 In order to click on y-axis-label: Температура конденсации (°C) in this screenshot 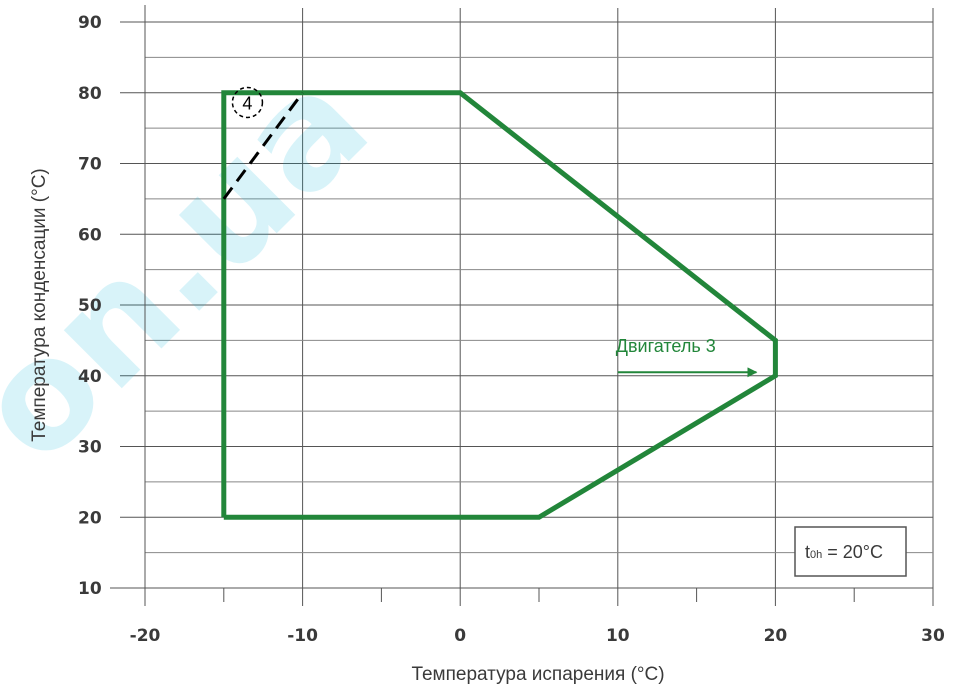, I will do `click(39, 305)`.